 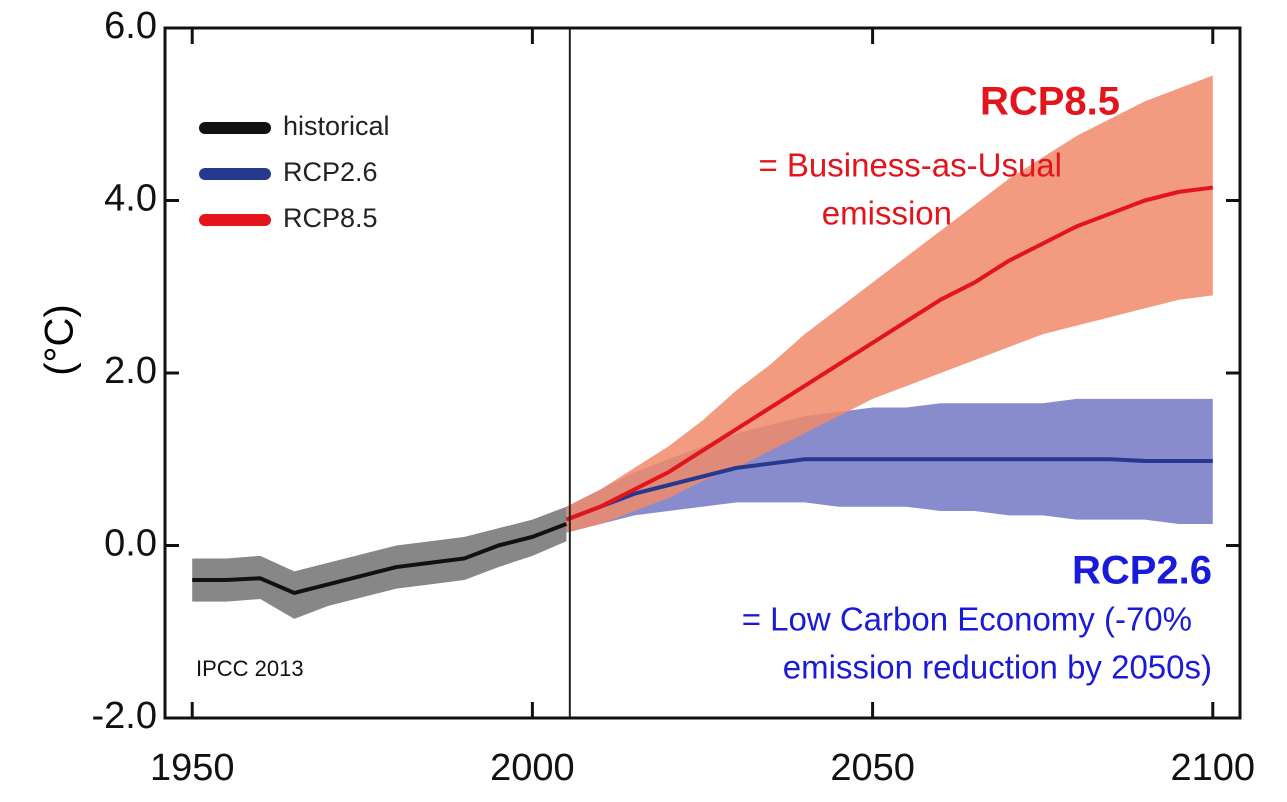 I want to click on annotation: IPCC 2013, so click(x=250, y=668).